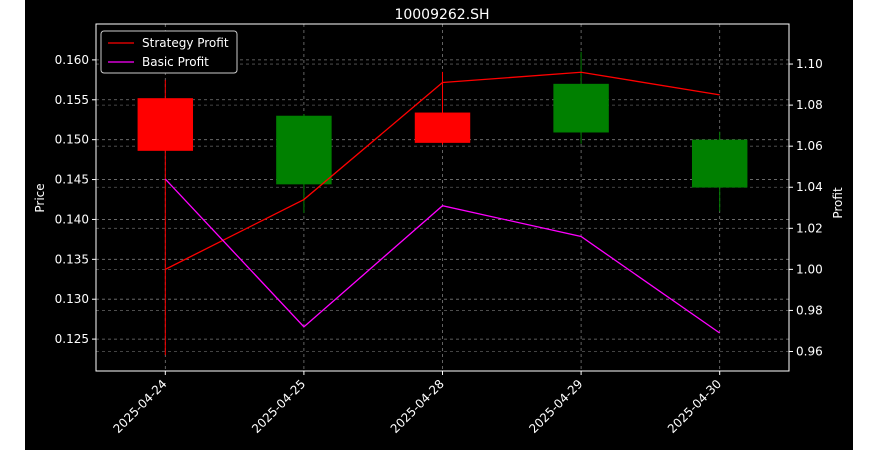 The width and height of the screenshot is (878, 450). What do you see at coordinates (809, 64) in the screenshot?
I see `y-tick-label-right: 1.10` at bounding box center [809, 64].